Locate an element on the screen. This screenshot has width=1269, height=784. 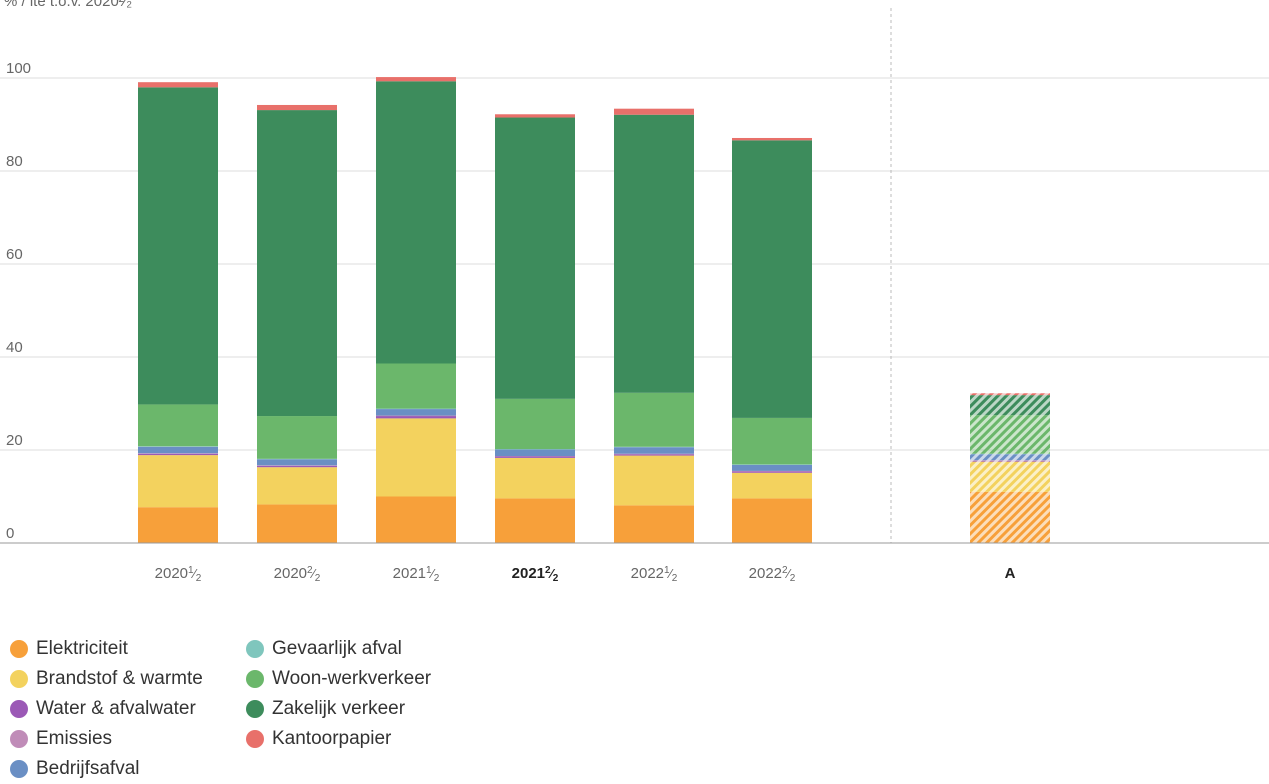
legend-label: Brandstof & warmte is located at coordinates (119, 679).